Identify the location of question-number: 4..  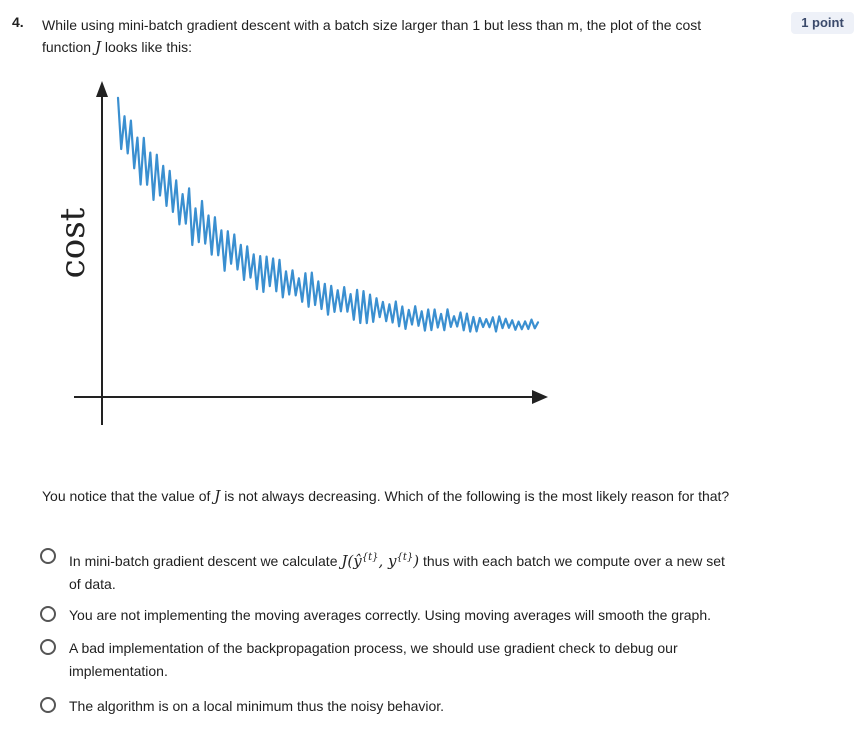
(18, 22).